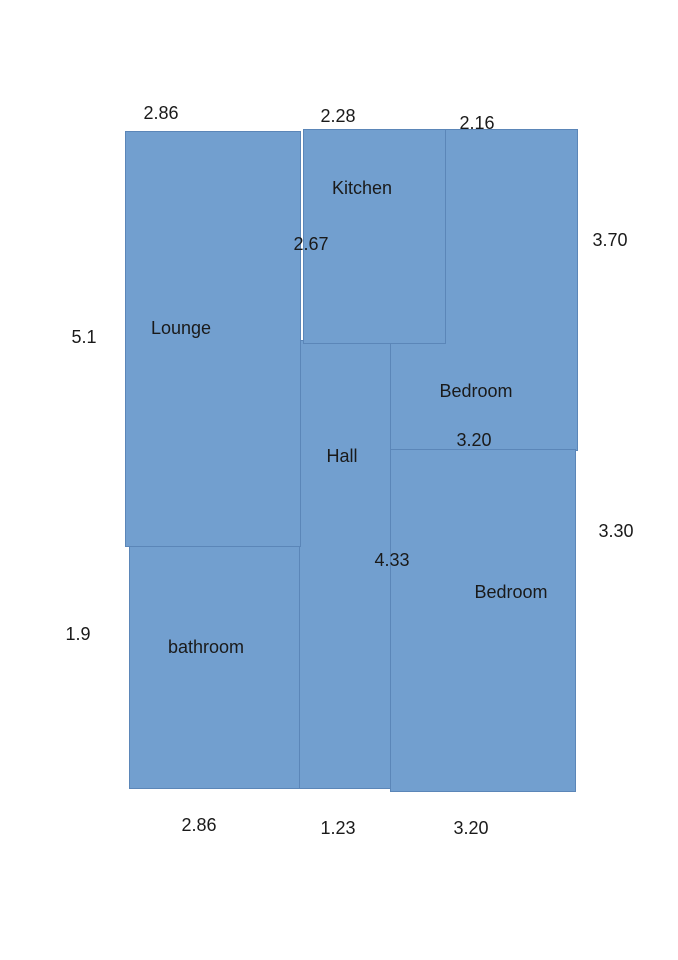 The height and width of the screenshot is (960, 678). I want to click on bathroom-label: bathroom, so click(206, 647).